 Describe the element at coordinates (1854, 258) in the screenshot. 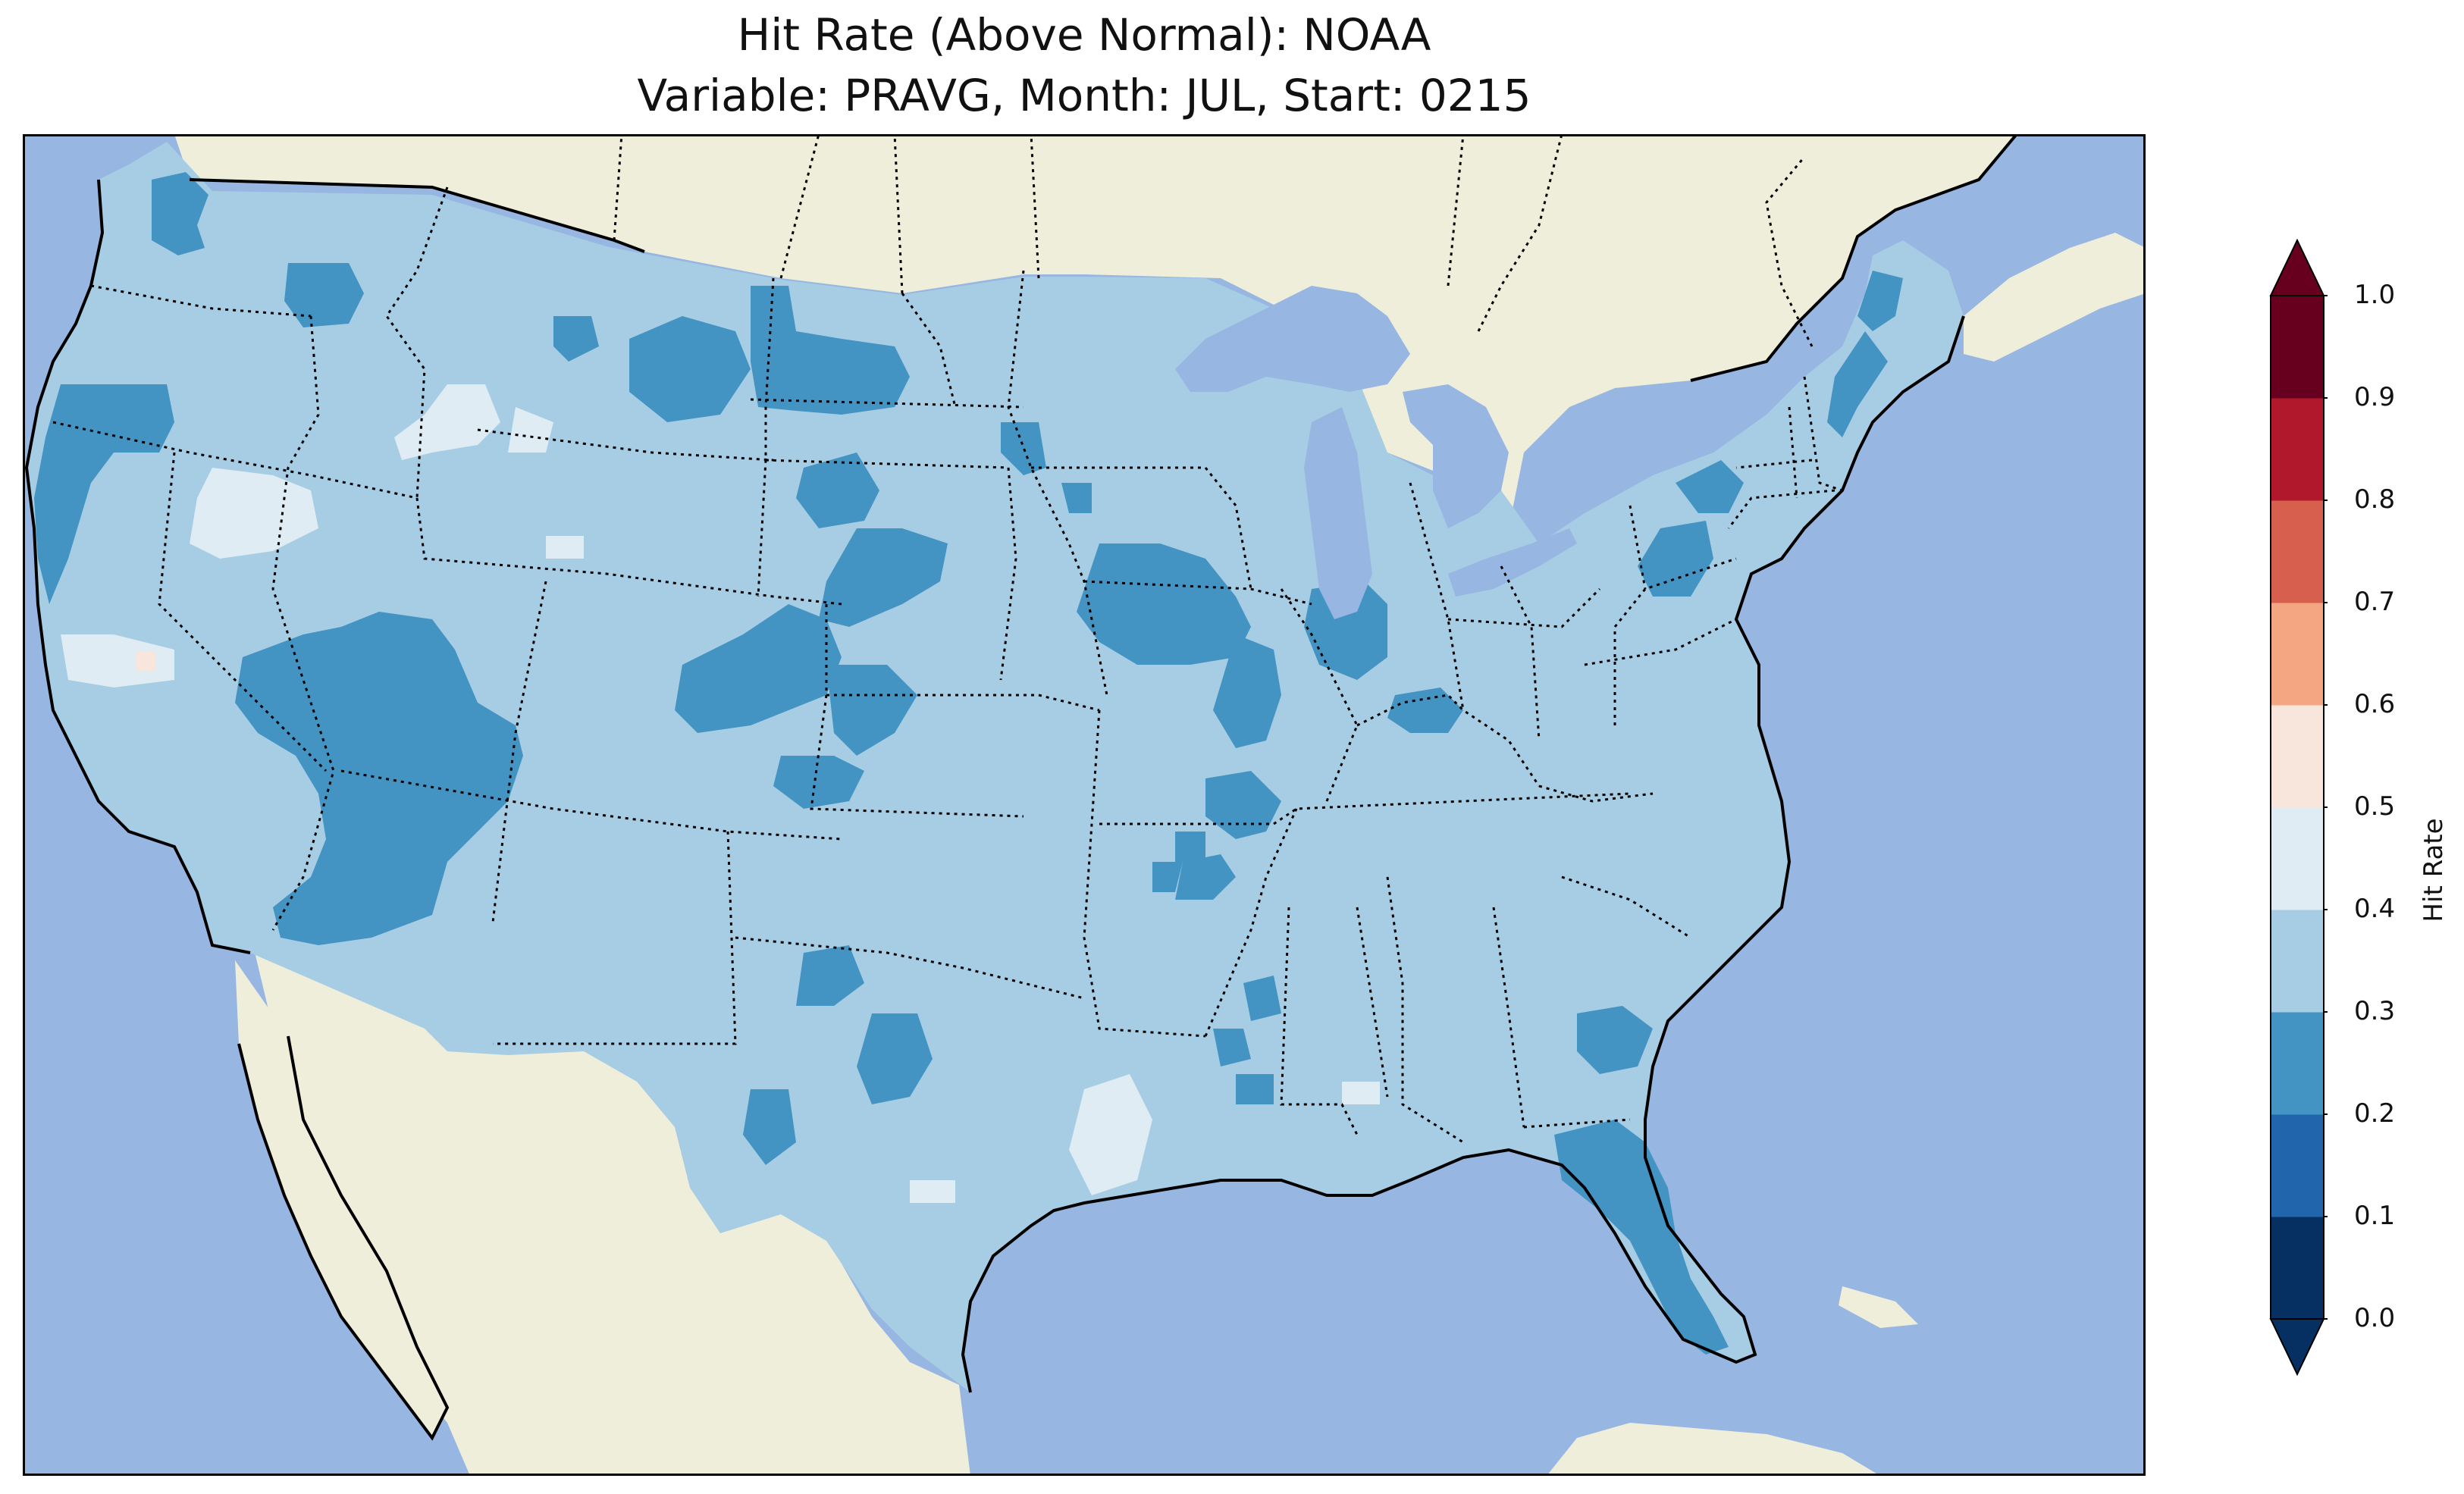

I see `north-coast` at that location.